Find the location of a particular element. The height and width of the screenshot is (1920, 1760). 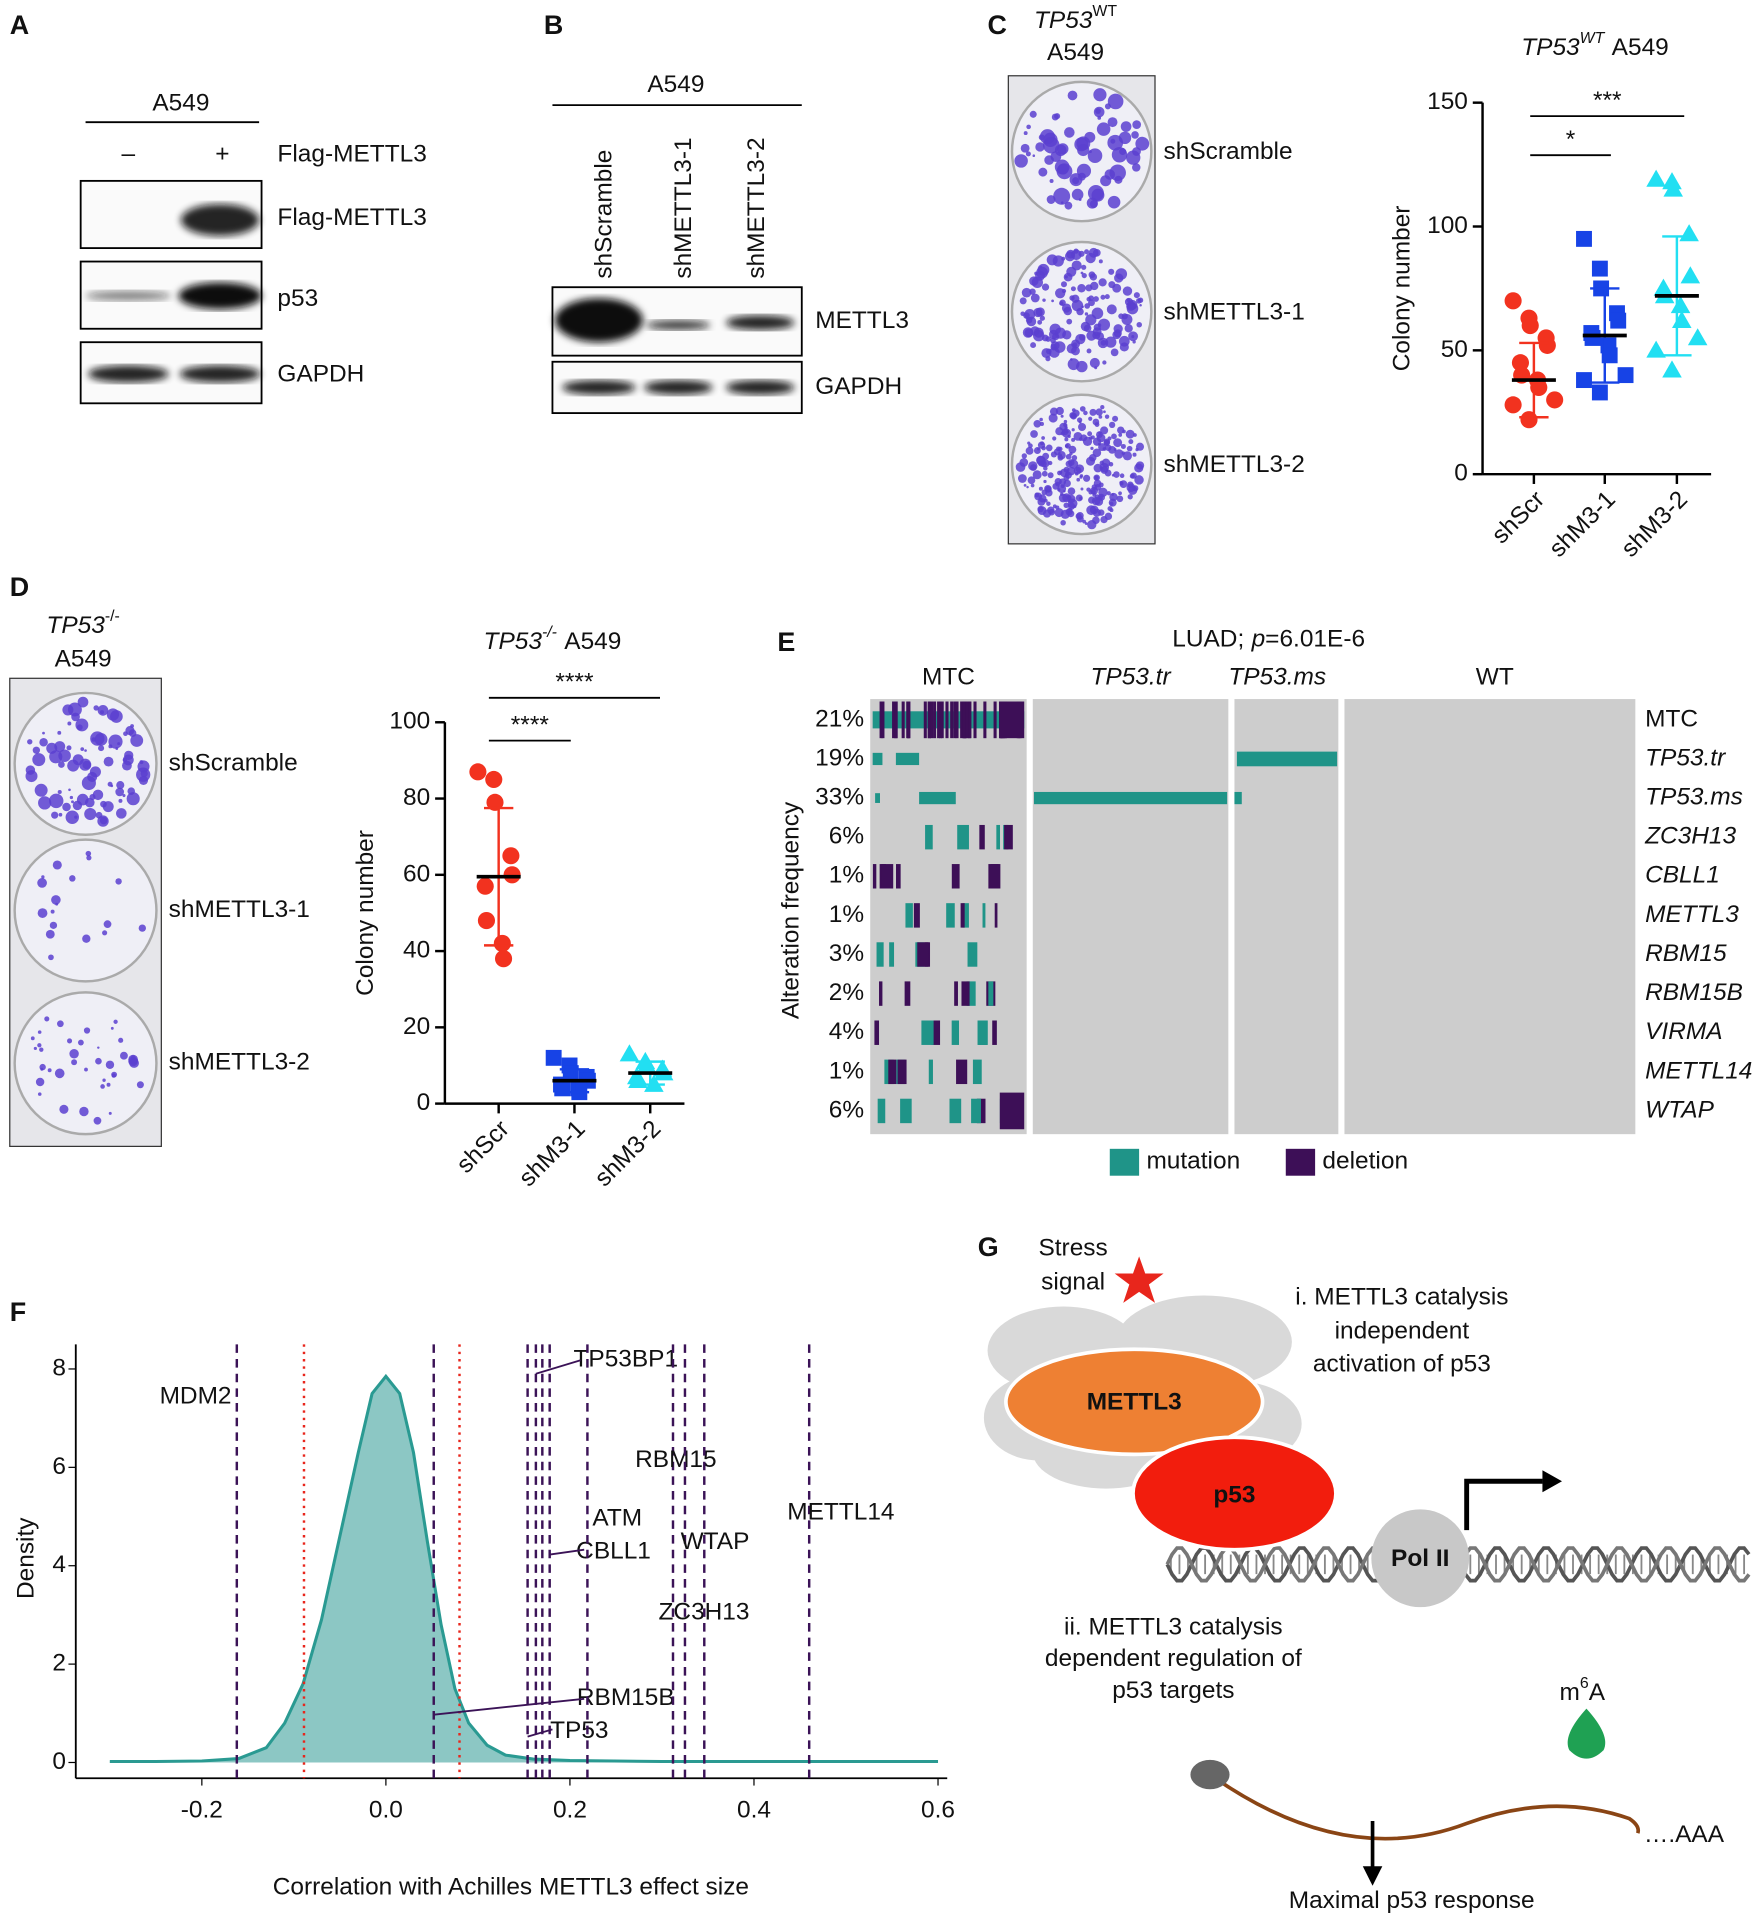

group-label: TP53.tr is located at coordinates (1130, 677).